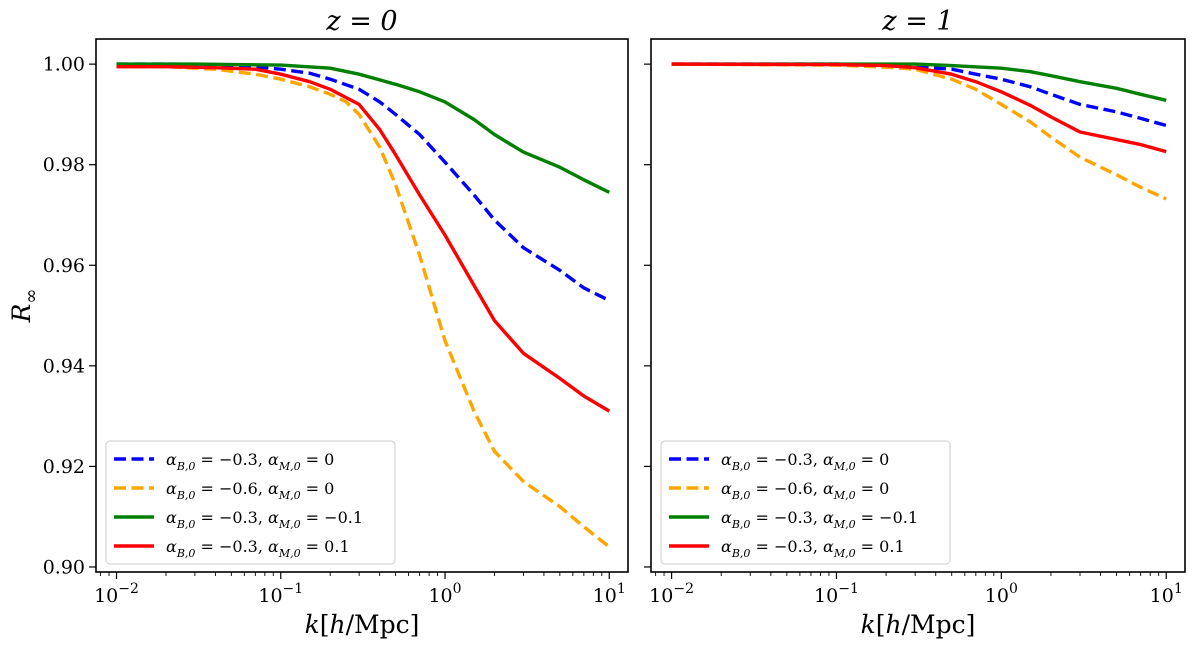 The height and width of the screenshot is (648, 1200). What do you see at coordinates (917, 21) in the screenshot?
I see `chart-title: z = 1` at bounding box center [917, 21].